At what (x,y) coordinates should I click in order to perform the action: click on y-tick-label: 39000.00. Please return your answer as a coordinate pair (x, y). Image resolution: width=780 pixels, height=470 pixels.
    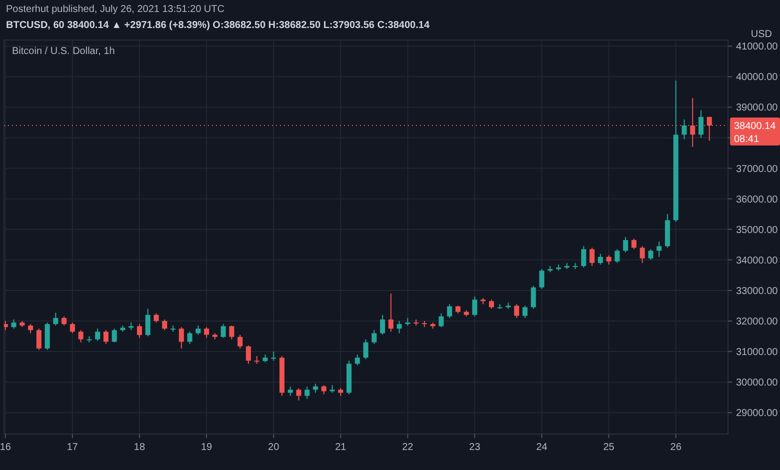
    Looking at the image, I should click on (757, 108).